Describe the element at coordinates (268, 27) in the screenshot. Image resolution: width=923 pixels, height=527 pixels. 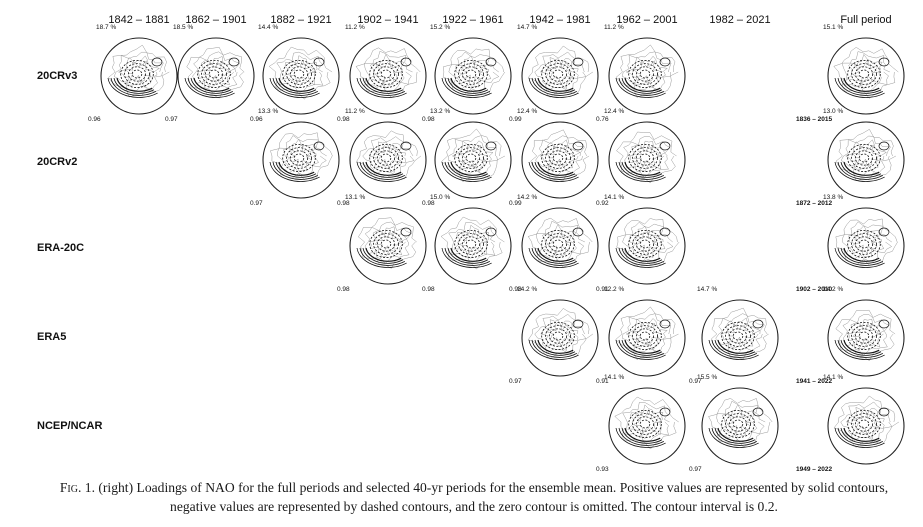
I see `variance-label: 14.4 %` at that location.